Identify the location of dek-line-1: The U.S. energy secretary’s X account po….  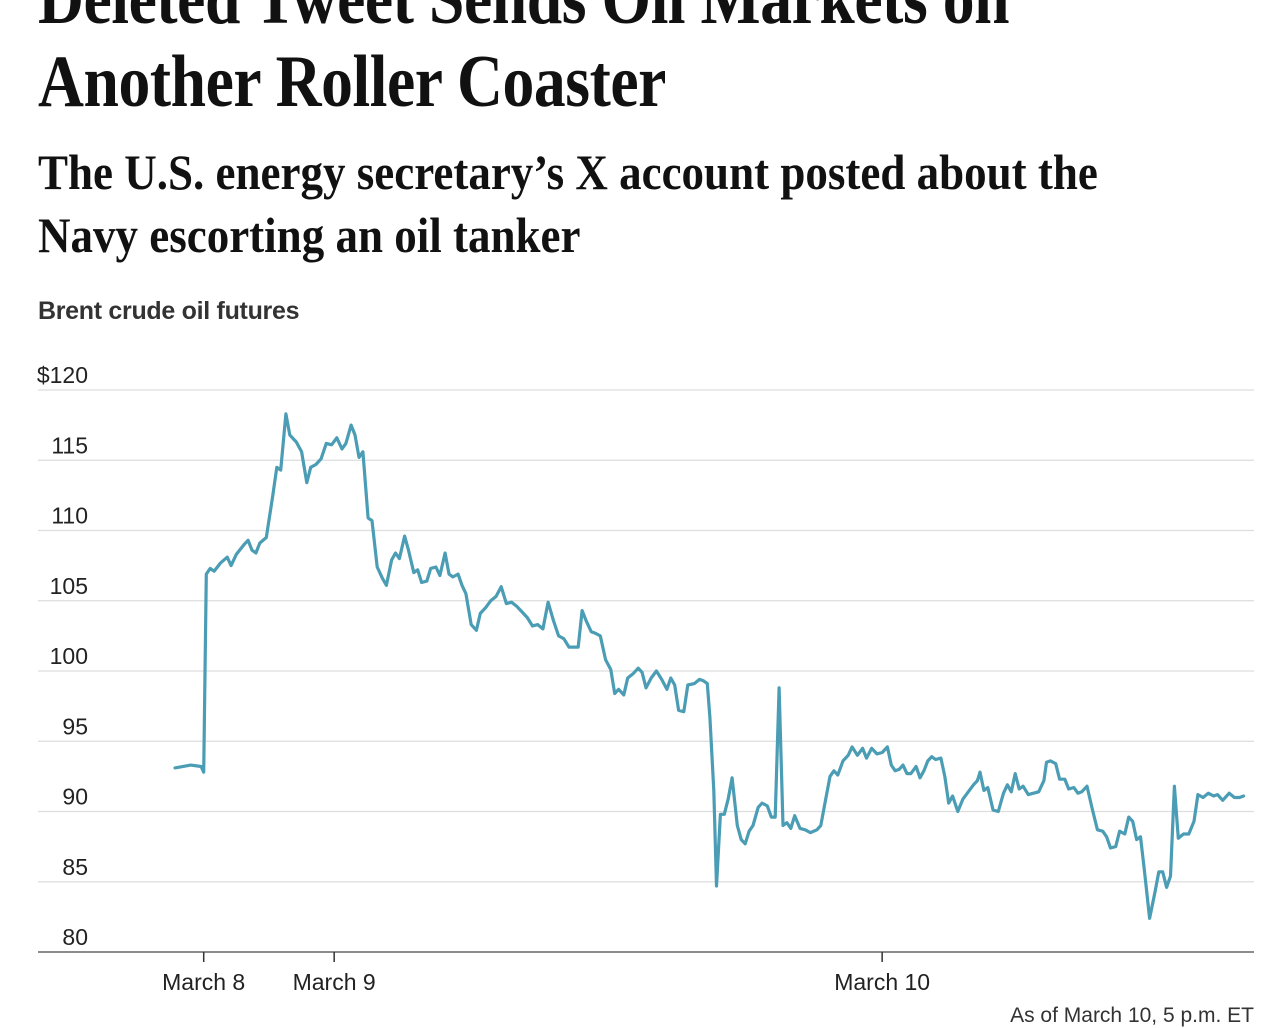
(568, 172).